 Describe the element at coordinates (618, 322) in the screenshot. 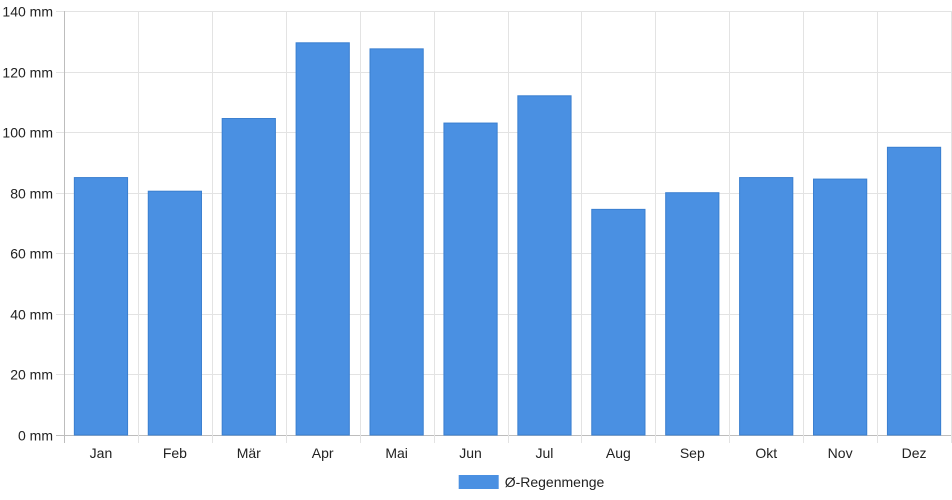

I see `bar-aug` at that location.